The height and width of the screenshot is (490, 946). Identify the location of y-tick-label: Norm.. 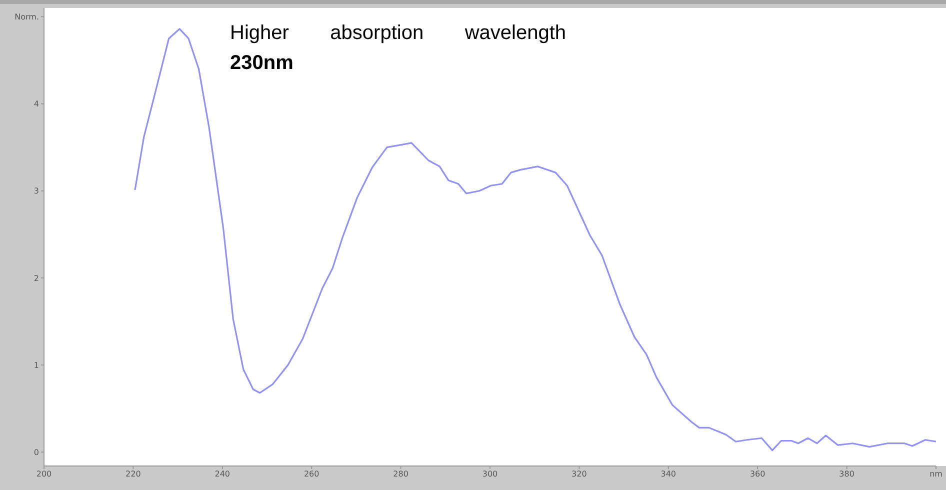
(26, 17).